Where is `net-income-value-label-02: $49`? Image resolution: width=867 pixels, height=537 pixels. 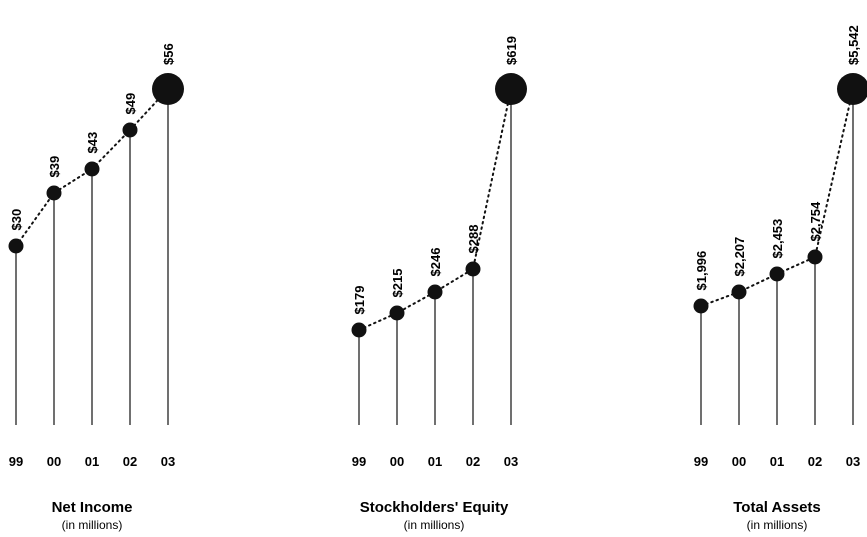
net-income-value-label-02: $49 is located at coordinates (130, 104).